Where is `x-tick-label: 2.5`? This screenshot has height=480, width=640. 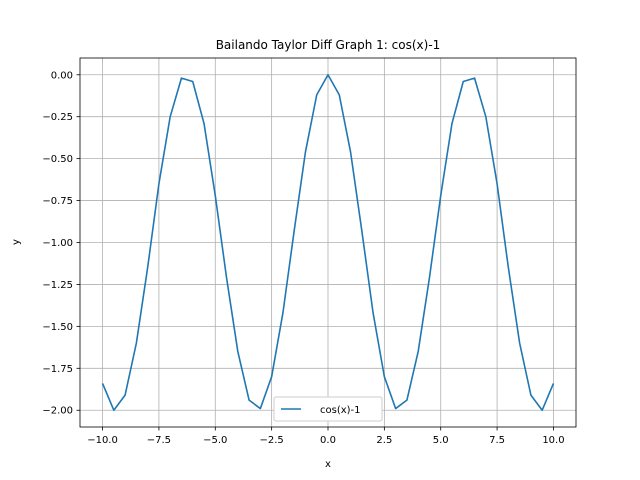
x-tick-label: 2.5 is located at coordinates (384, 440).